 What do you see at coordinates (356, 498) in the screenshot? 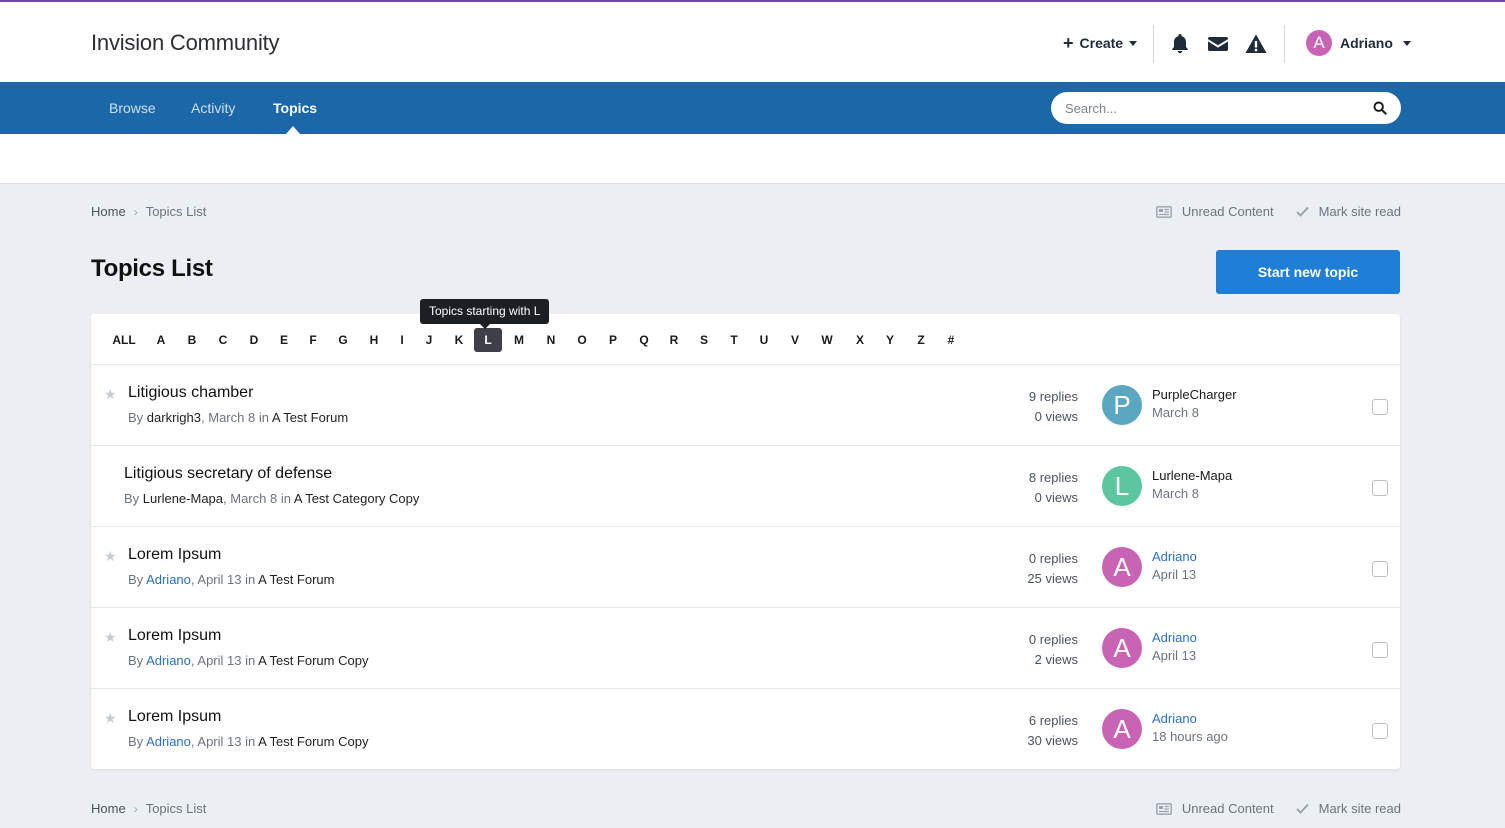
I see `topic-forum: A Test Category Copy` at bounding box center [356, 498].